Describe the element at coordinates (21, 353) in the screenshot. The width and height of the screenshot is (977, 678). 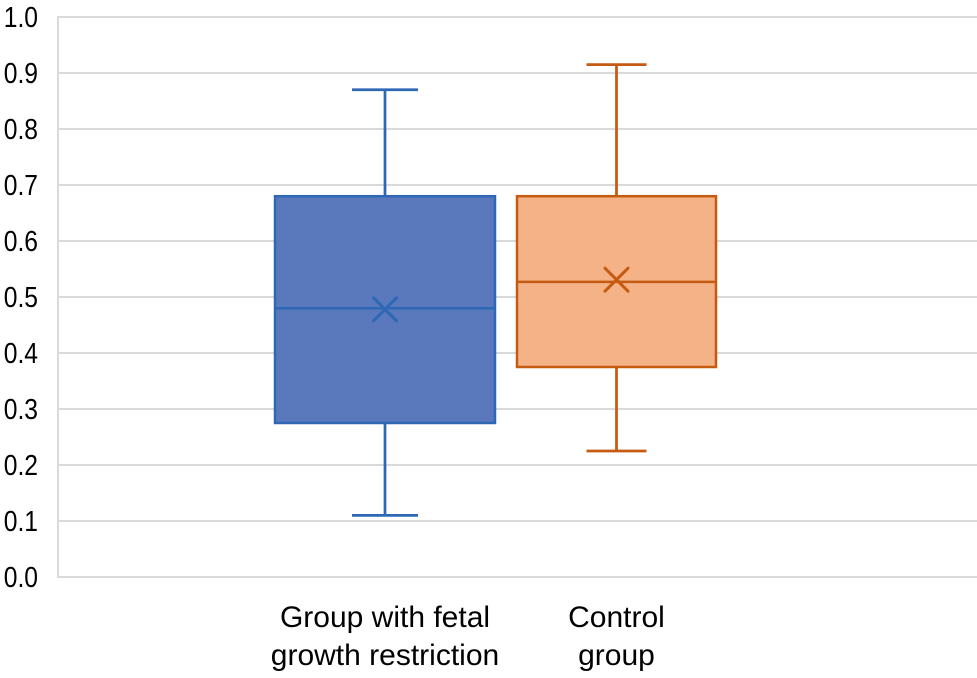
I see `y-tick-label: 0.4` at that location.